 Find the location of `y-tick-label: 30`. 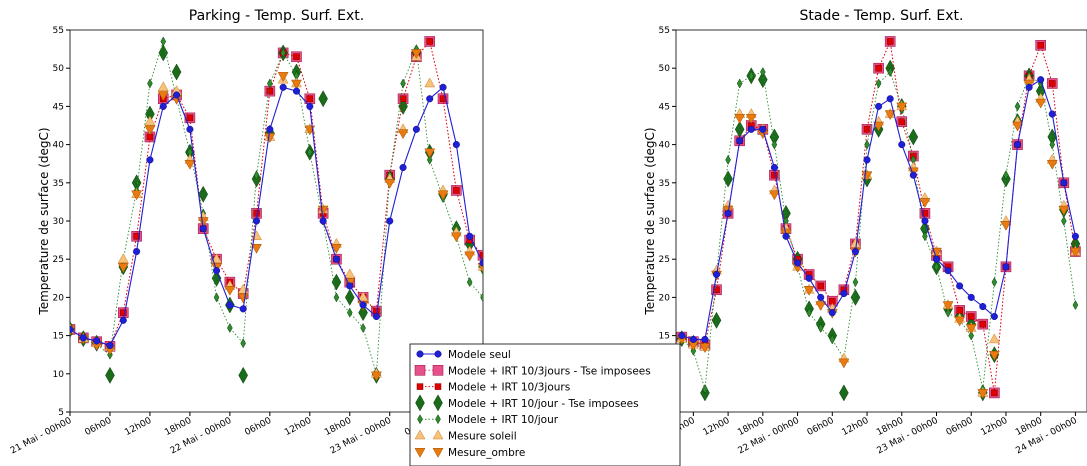

y-tick-label: 30 is located at coordinates (665, 222).